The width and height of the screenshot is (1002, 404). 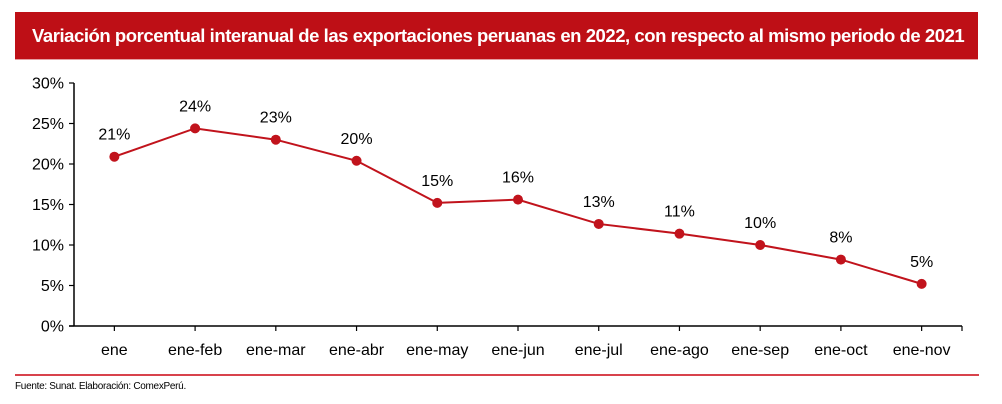 What do you see at coordinates (195, 350) in the screenshot?
I see `x-tick-label: ene-feb` at bounding box center [195, 350].